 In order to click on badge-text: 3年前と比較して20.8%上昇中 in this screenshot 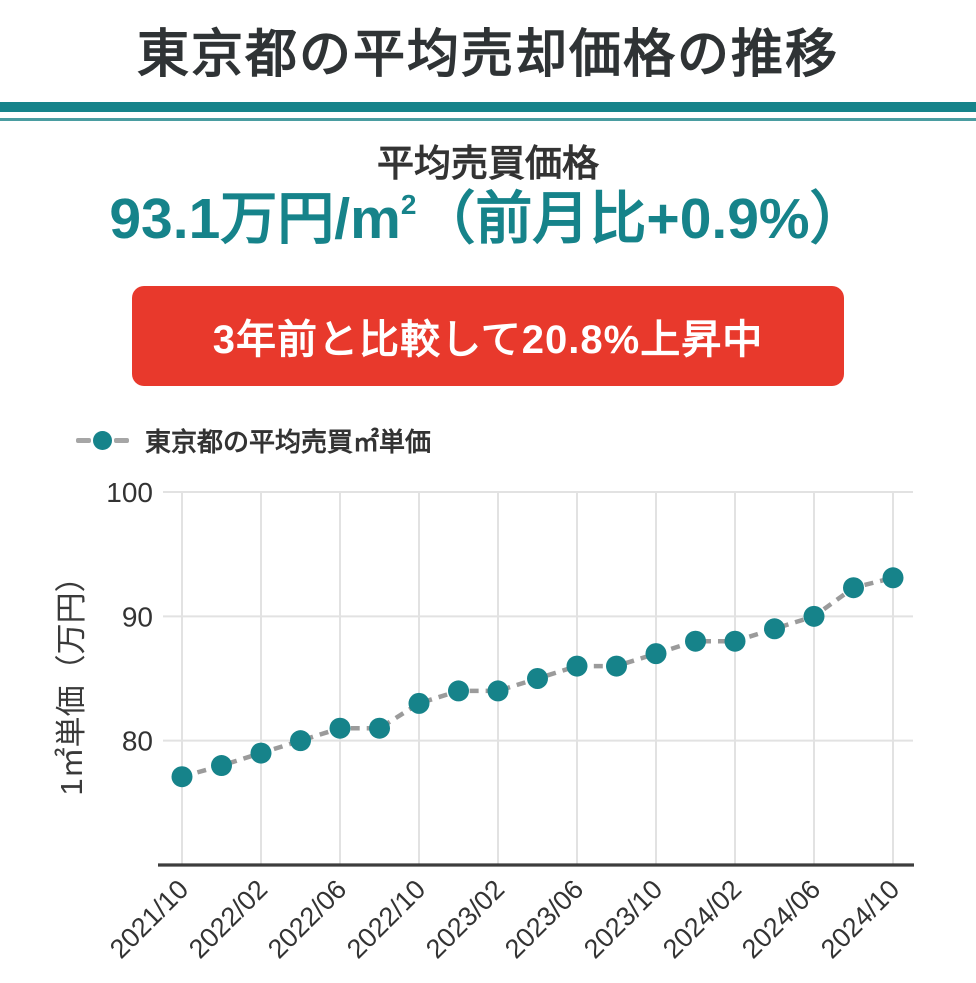, I will do `click(488, 339)`.